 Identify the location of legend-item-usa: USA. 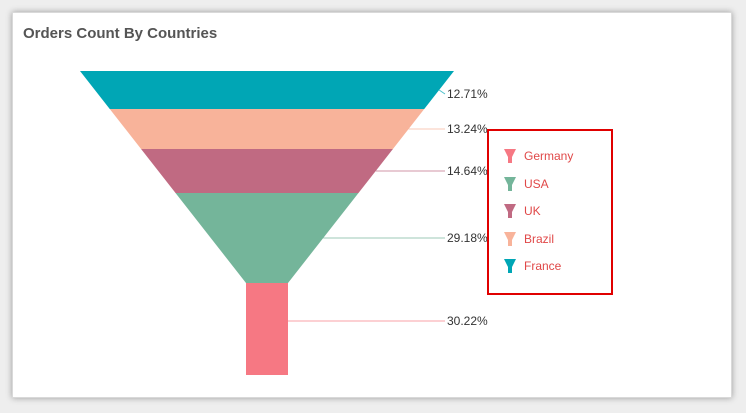
(526, 183).